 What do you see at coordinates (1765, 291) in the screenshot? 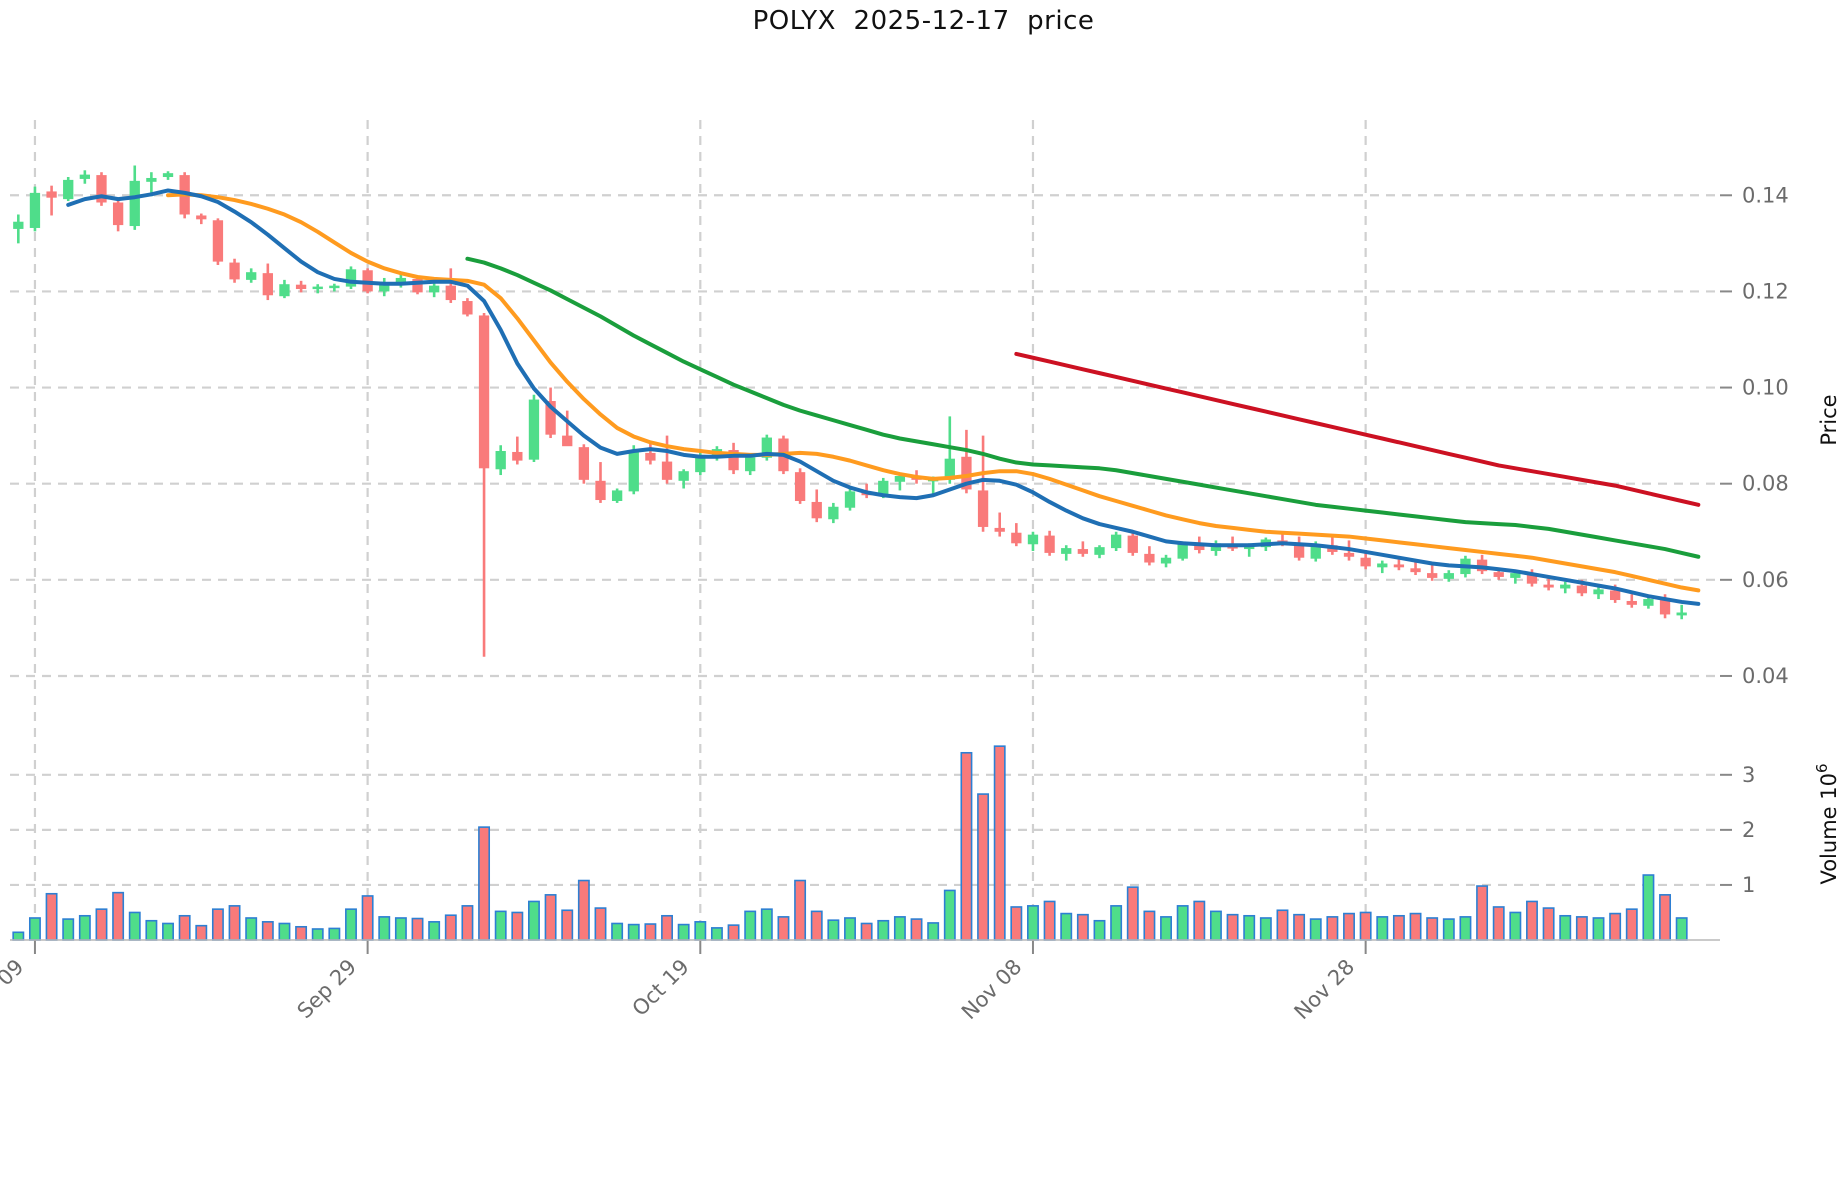
I see `price-tick-label: 0.12` at bounding box center [1765, 291].